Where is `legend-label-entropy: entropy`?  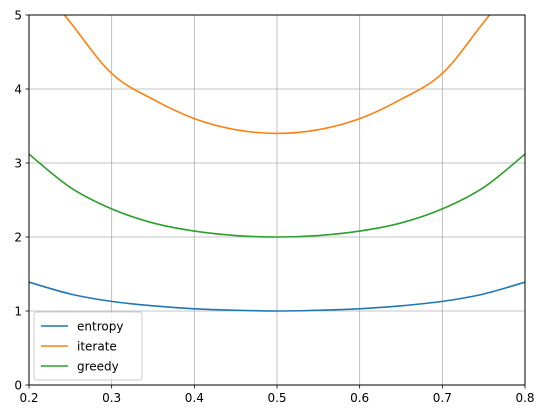 legend-label-entropy: entropy is located at coordinates (100, 327).